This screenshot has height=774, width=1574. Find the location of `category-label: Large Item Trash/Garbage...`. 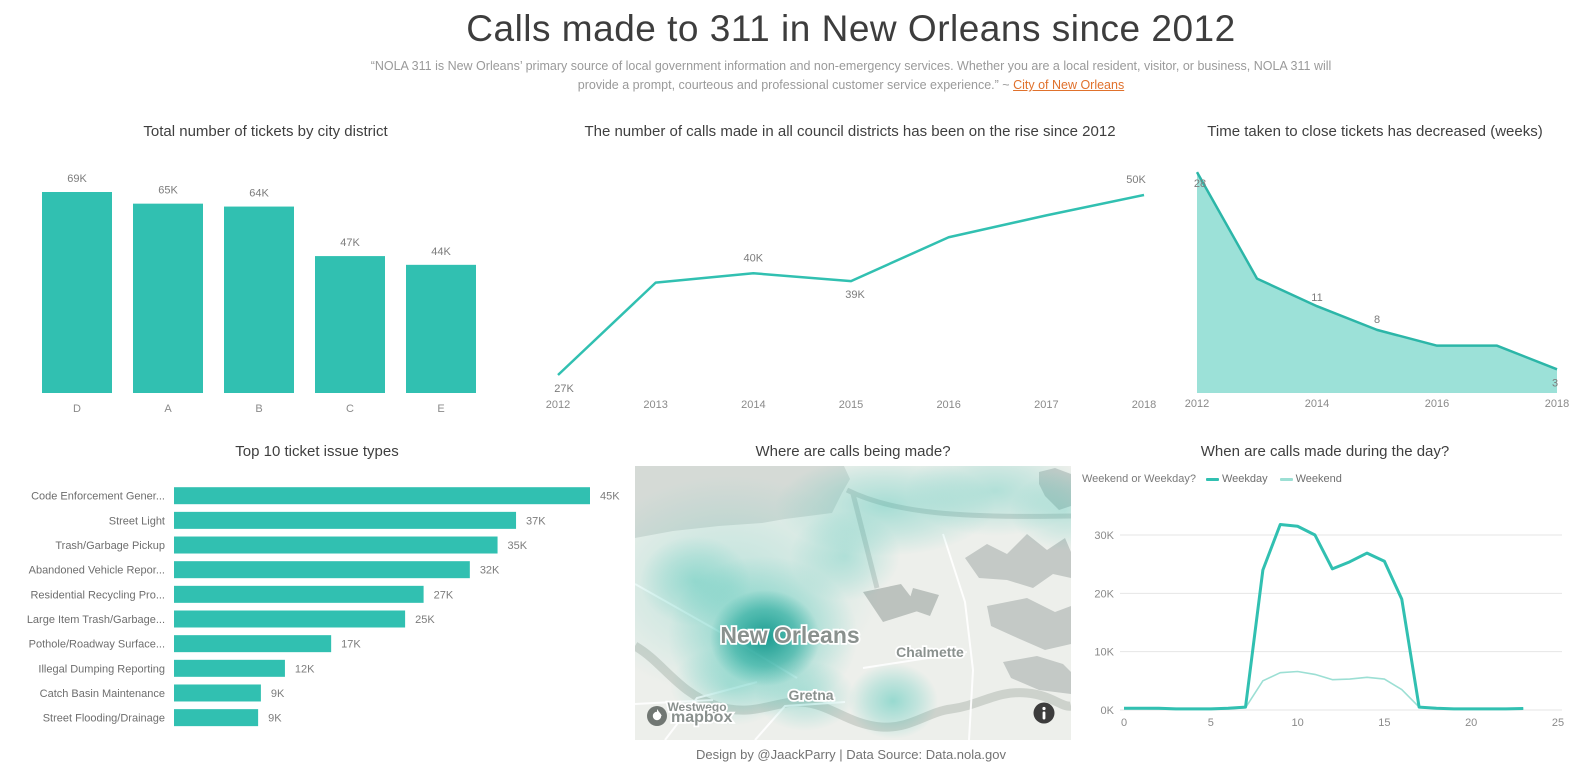

category-label: Large Item Trash/Garbage... is located at coordinates (96, 620).